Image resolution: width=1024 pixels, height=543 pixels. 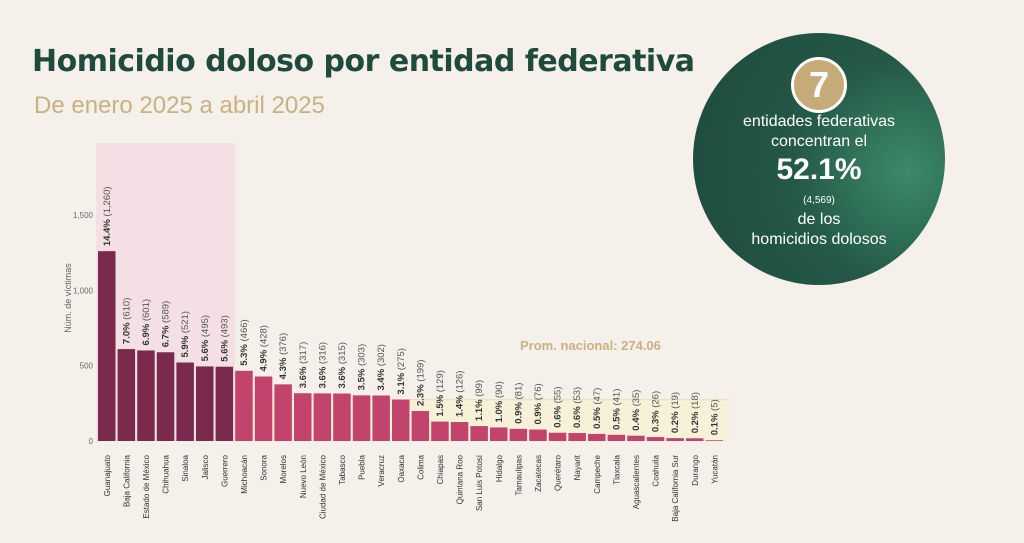 I want to click on data-label: 0.1% (5), so click(x=714, y=417).